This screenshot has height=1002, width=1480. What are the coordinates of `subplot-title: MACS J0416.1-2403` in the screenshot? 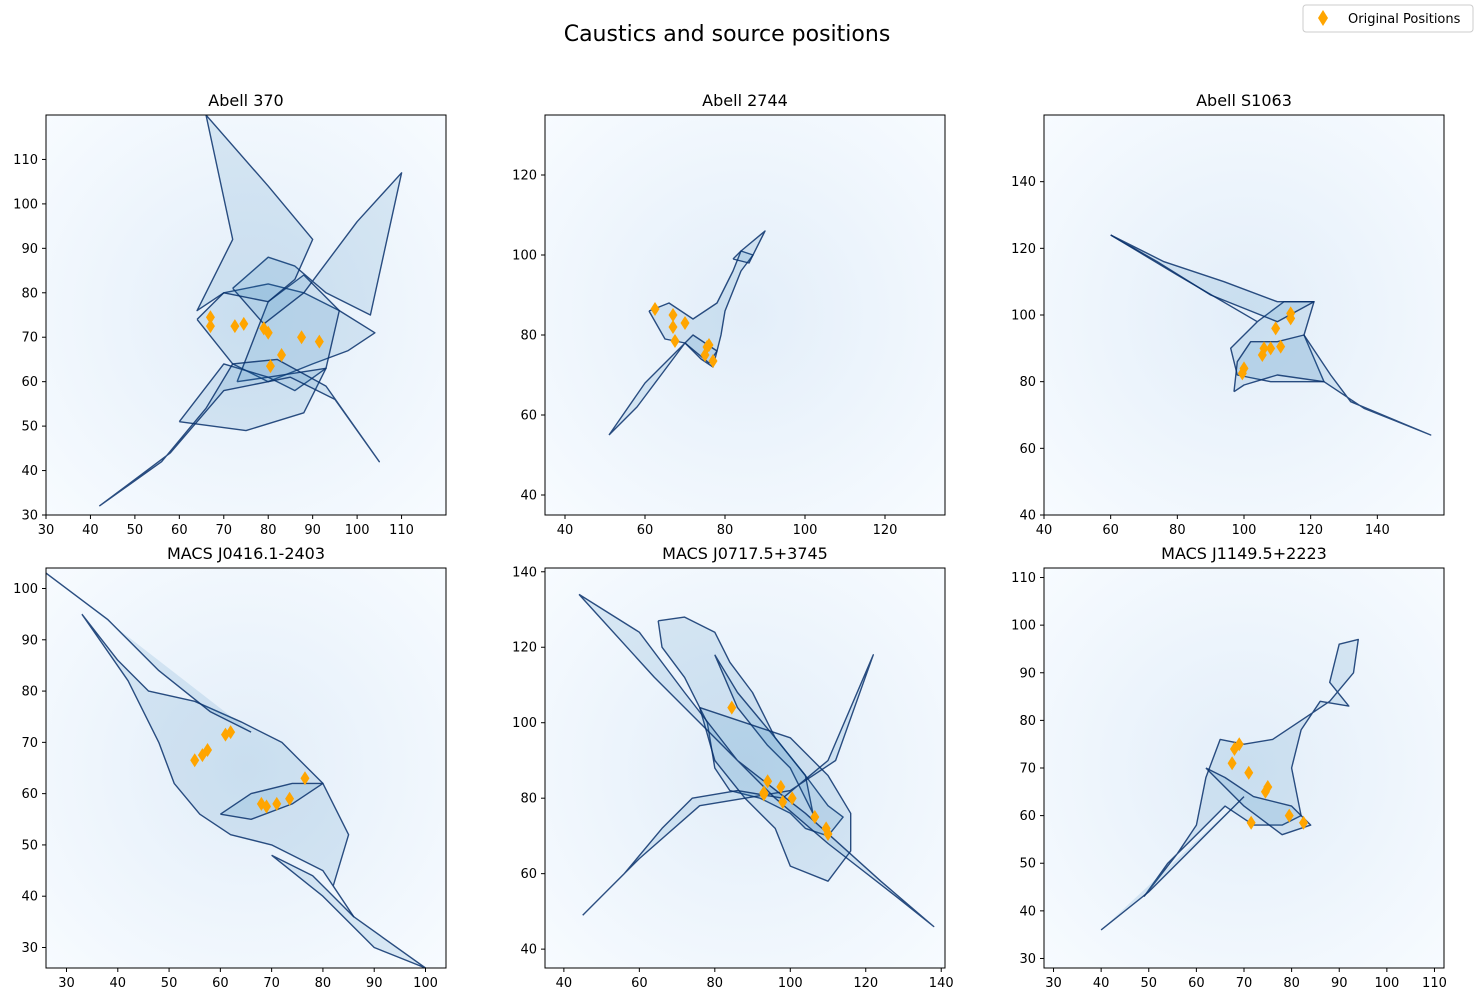 It's located at (246, 553).